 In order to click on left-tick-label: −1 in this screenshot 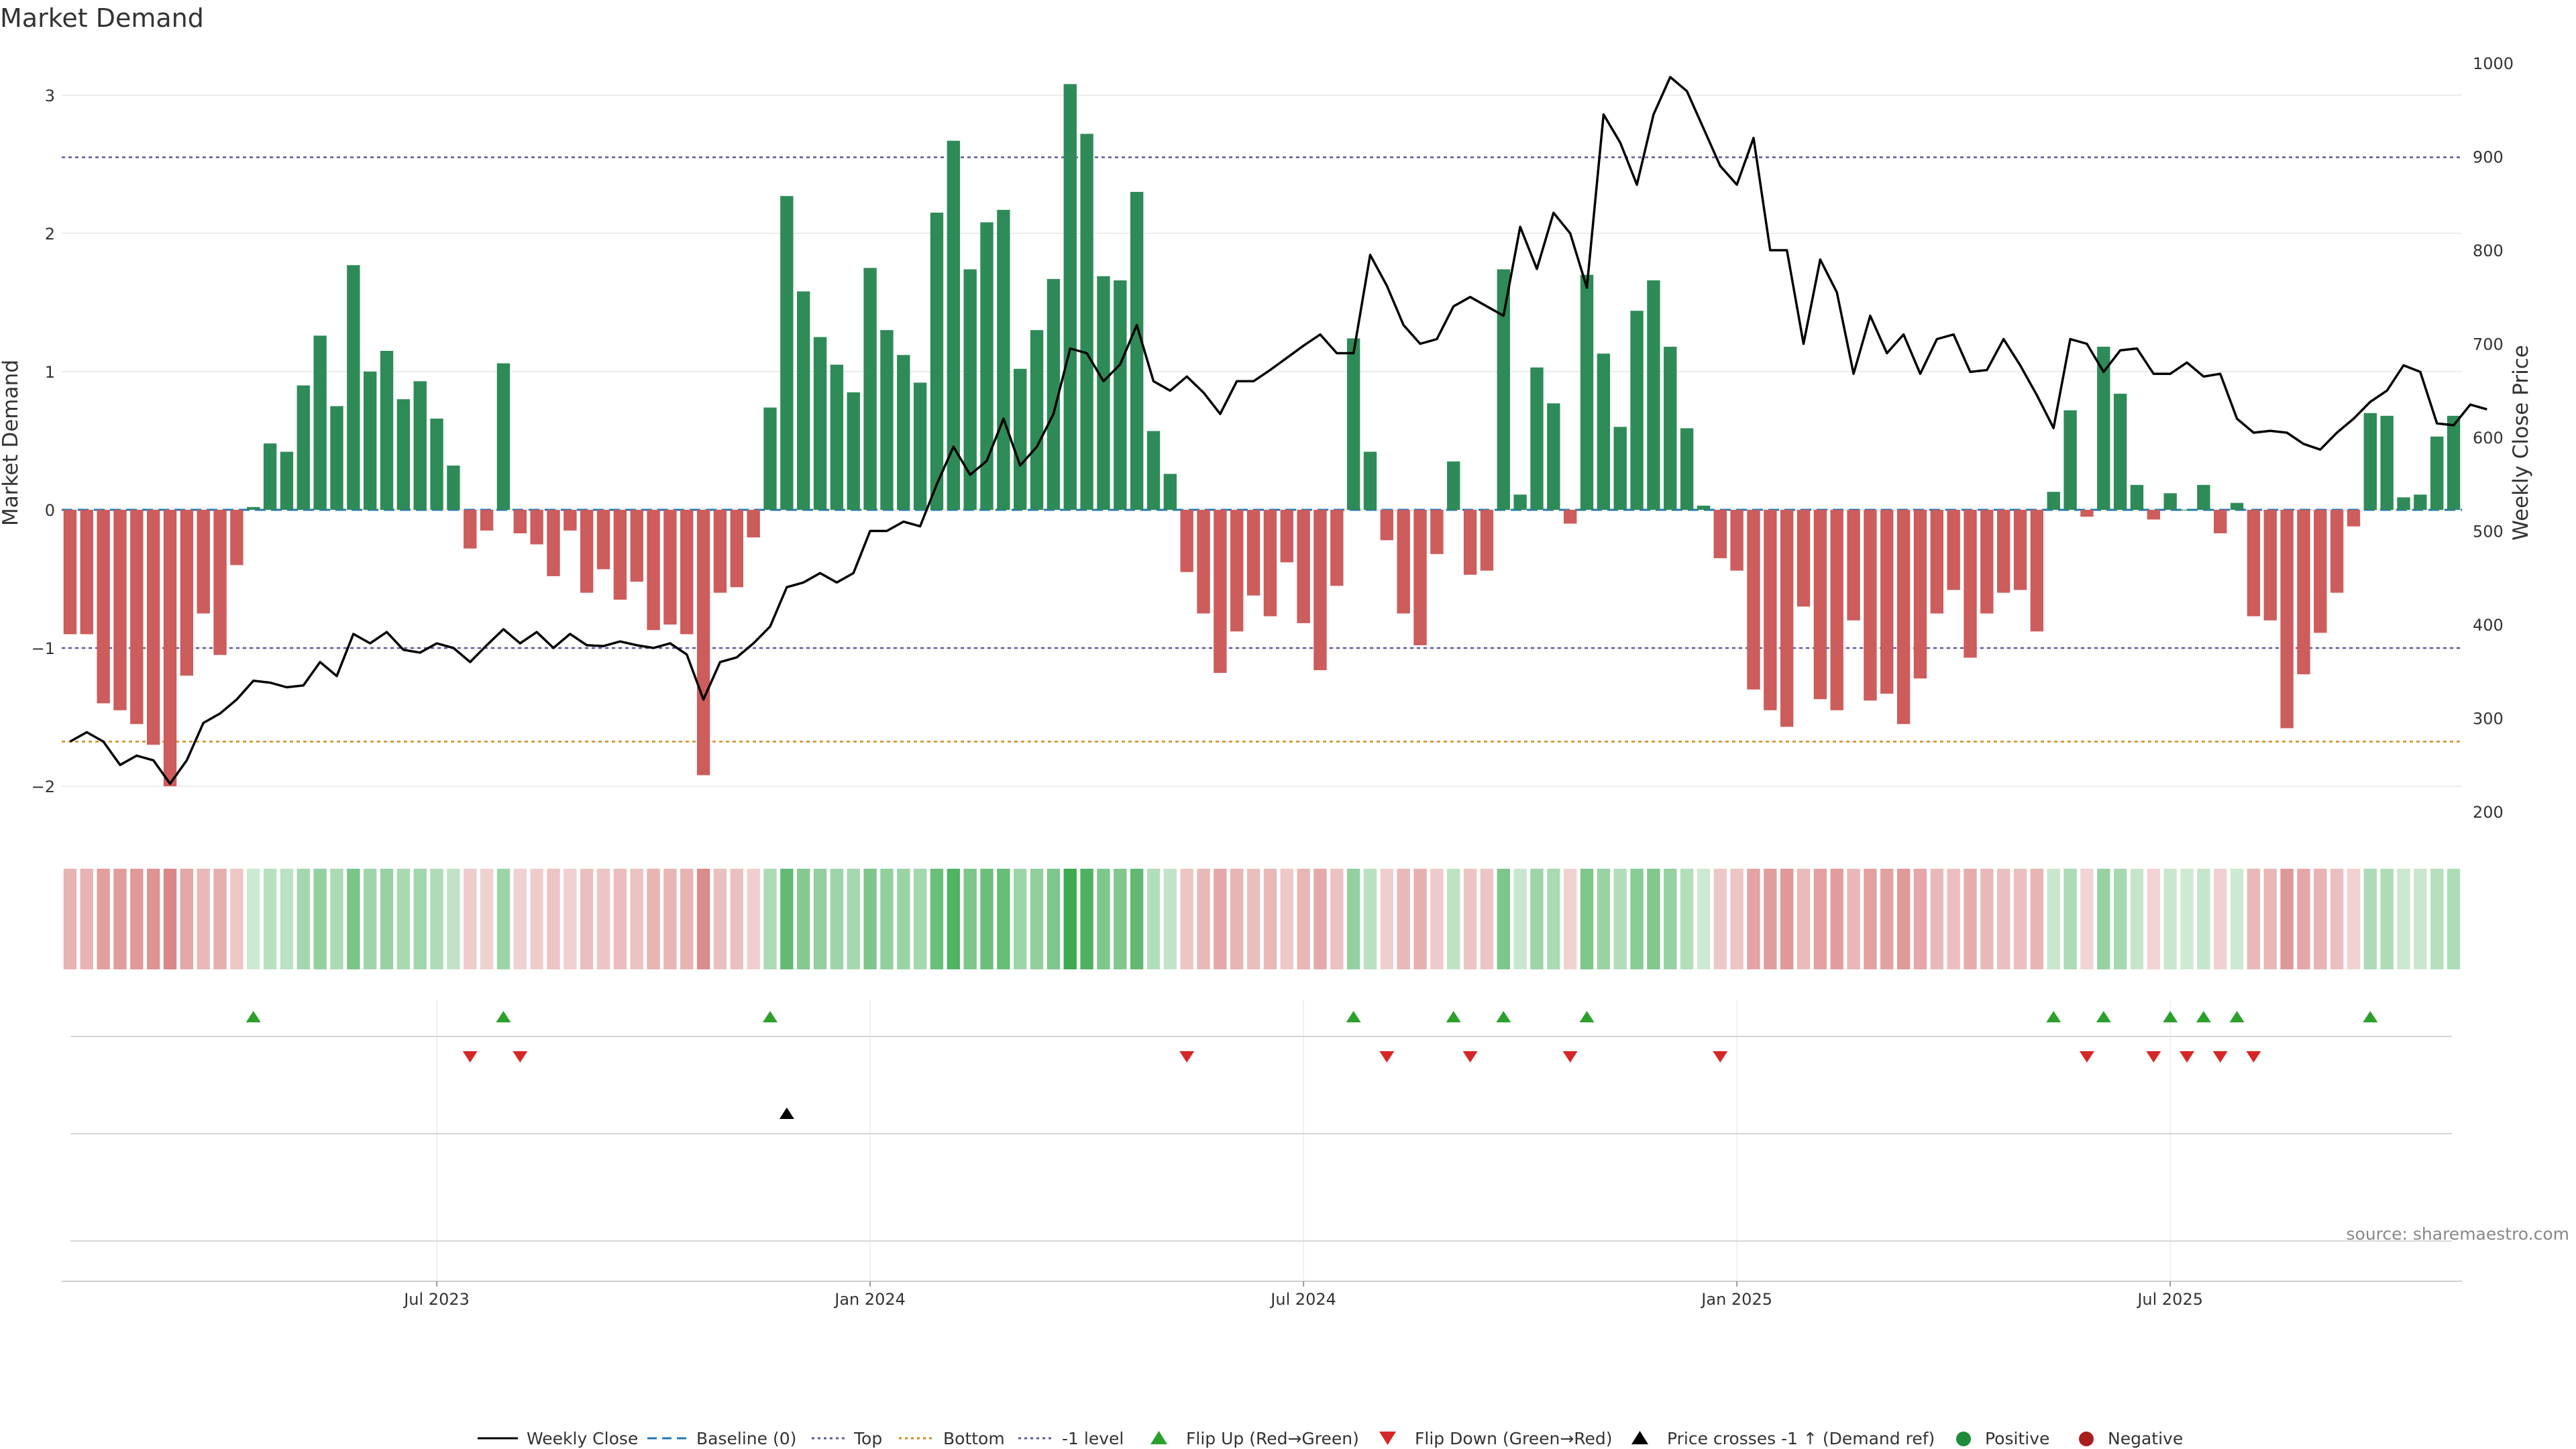, I will do `click(43, 648)`.